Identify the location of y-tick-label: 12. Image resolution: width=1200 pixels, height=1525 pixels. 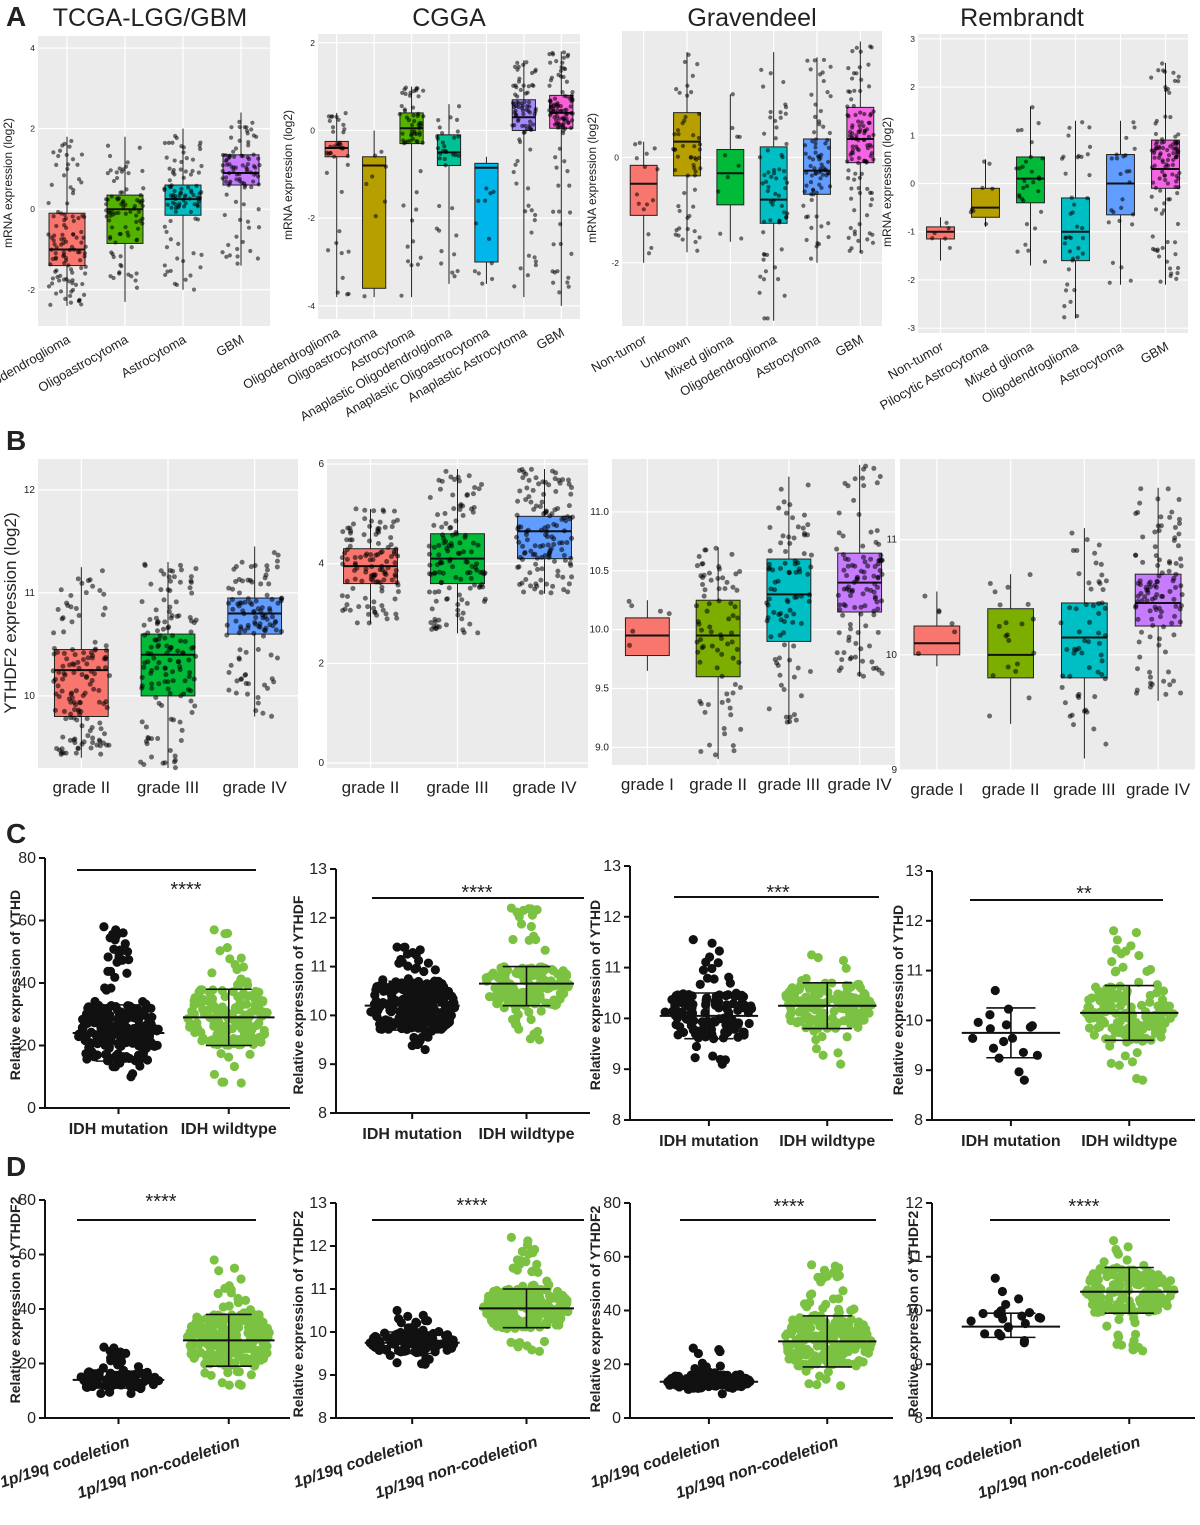
(30, 490).